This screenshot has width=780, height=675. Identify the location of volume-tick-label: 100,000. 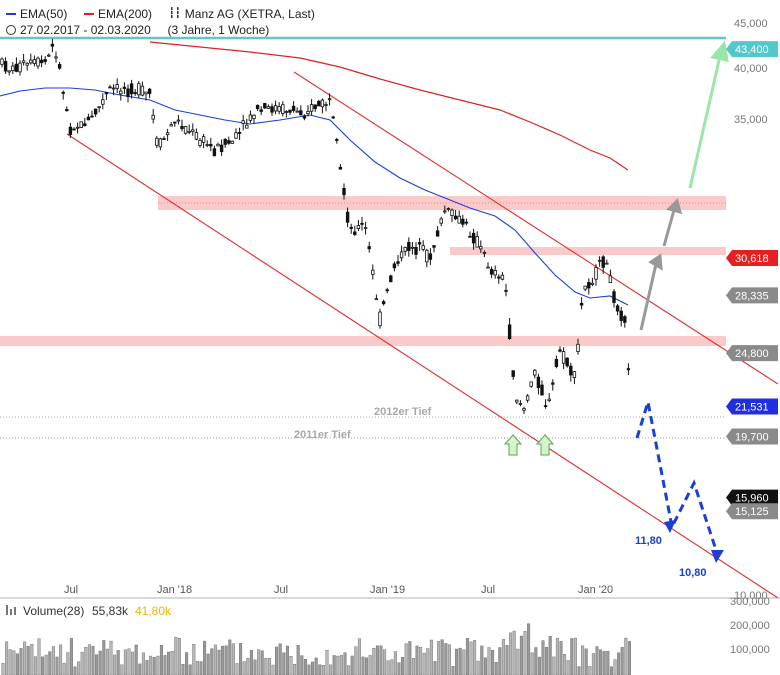
(750, 650).